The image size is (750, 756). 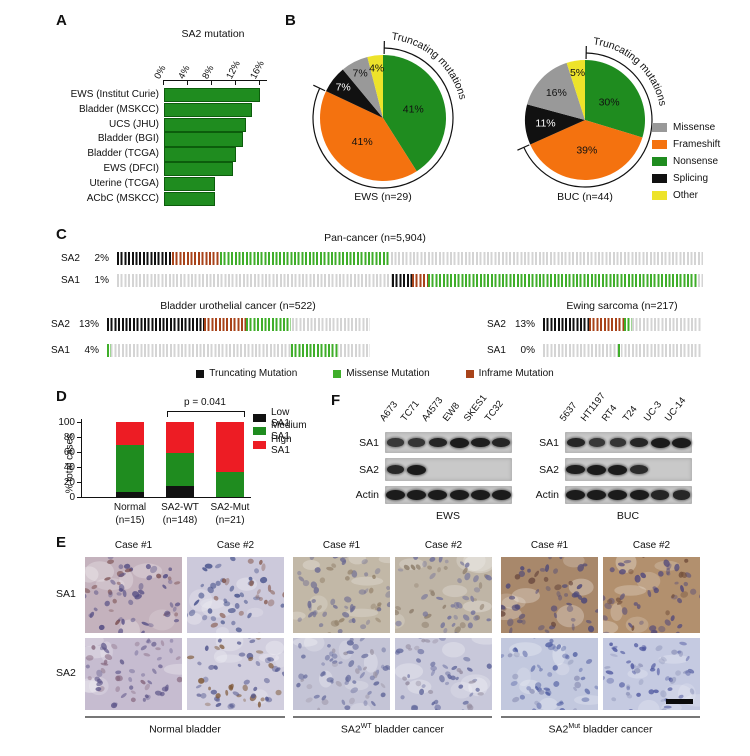 What do you see at coordinates (206, 414) in the screenshot?
I see `d-significance-bracket` at bounding box center [206, 414].